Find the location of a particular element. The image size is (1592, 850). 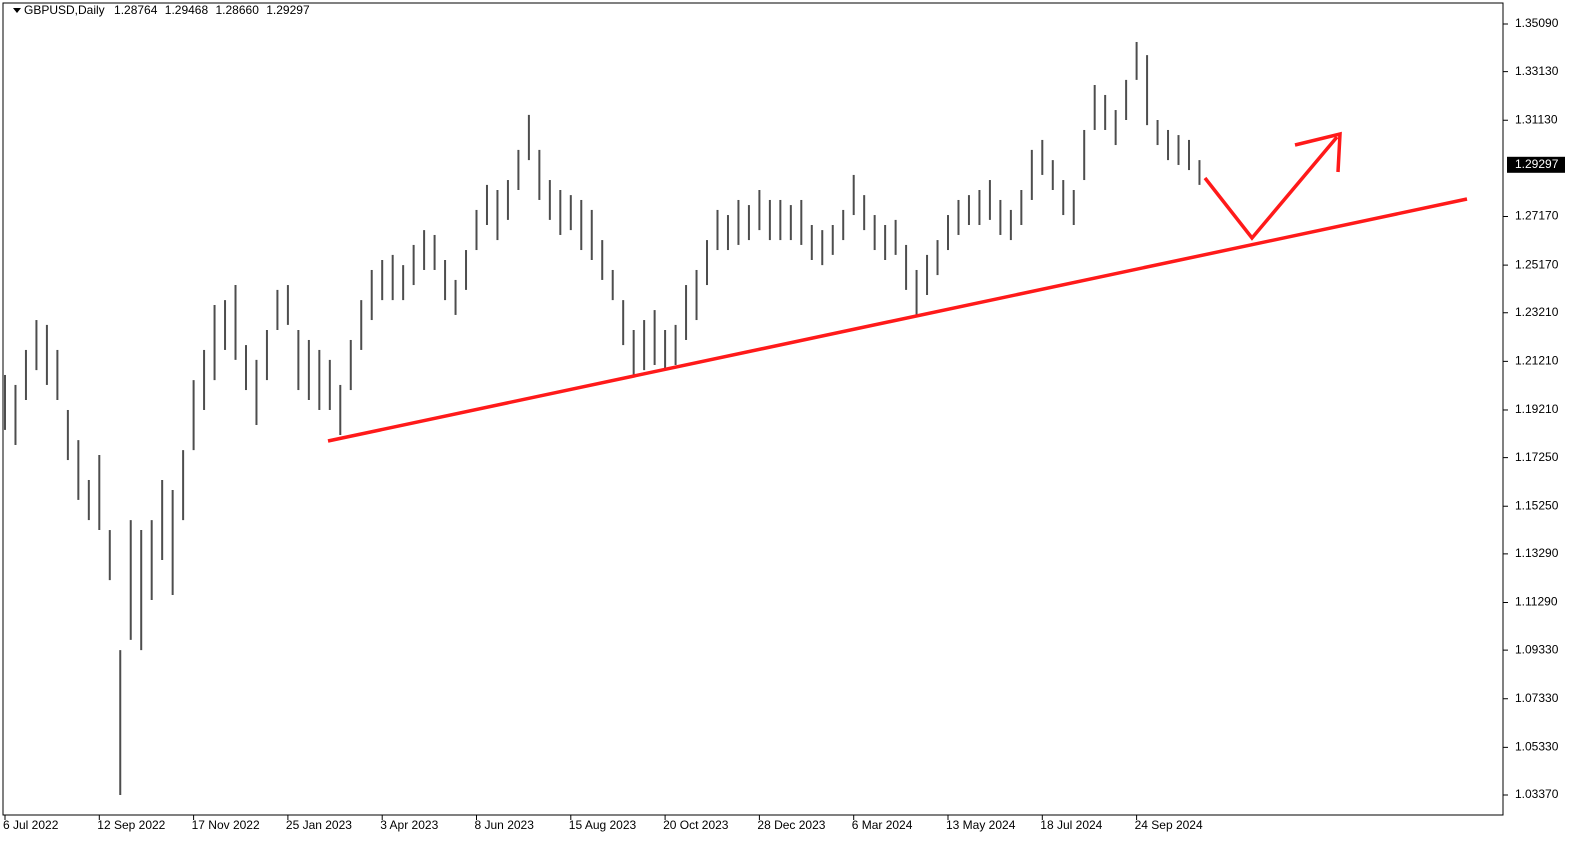

menu-arrow is located at coordinates (17, 10).